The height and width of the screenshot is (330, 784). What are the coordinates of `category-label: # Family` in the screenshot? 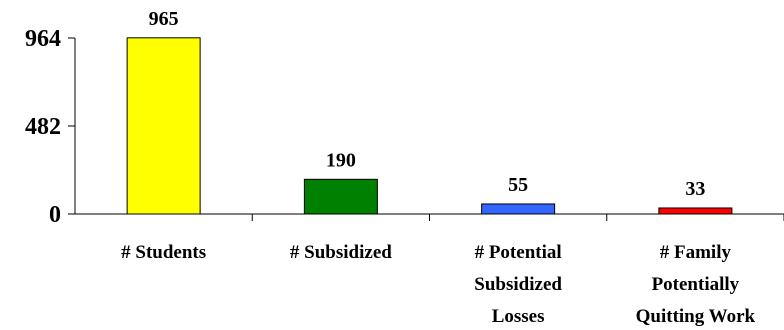 It's located at (696, 252).